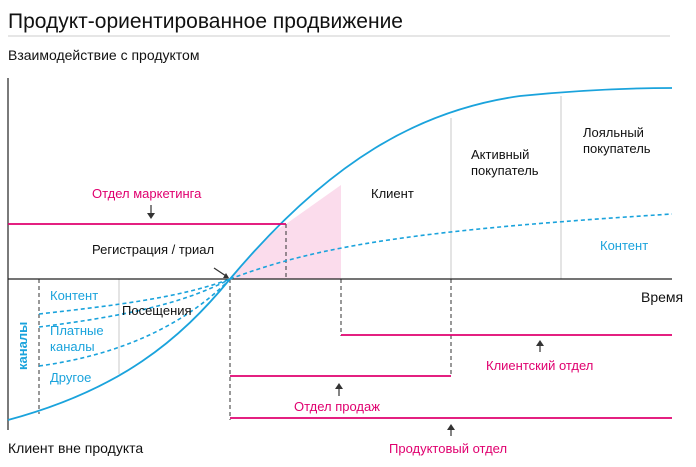  I want to click on label-channel-content: Контент, so click(74, 295).